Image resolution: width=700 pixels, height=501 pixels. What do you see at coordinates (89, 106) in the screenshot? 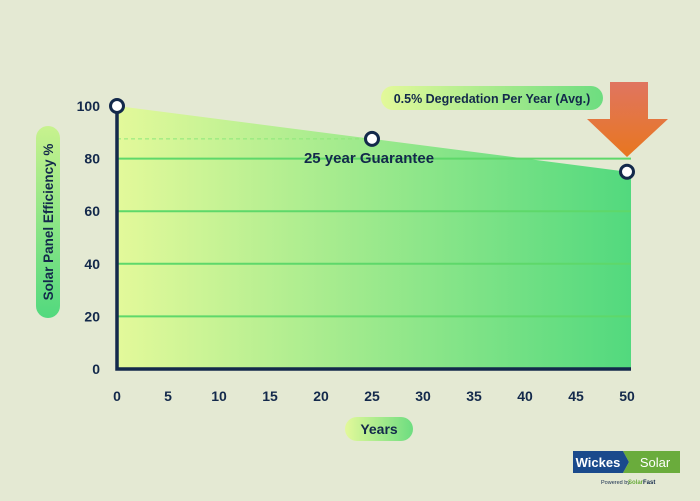
I see `y-tick-label: 100` at bounding box center [89, 106].